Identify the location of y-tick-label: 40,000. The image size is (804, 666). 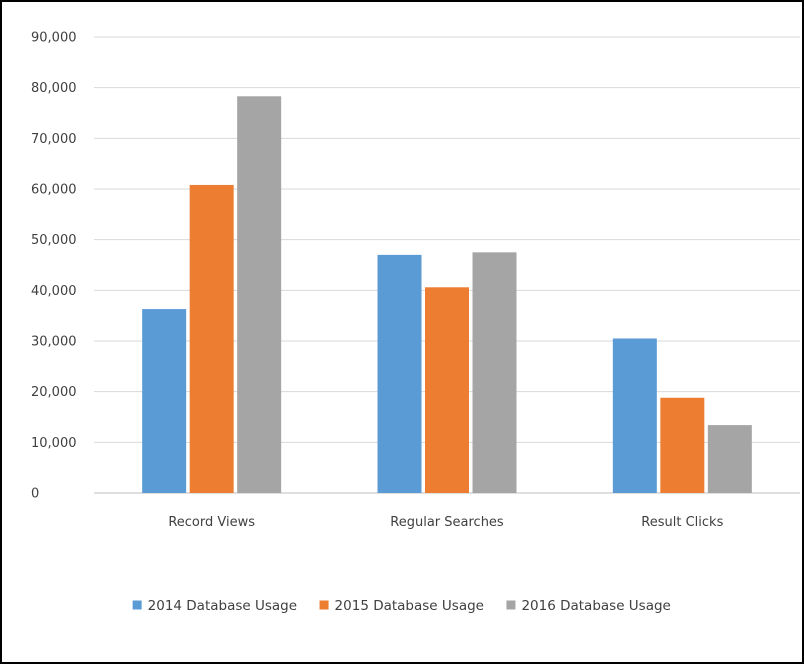
(54, 291).